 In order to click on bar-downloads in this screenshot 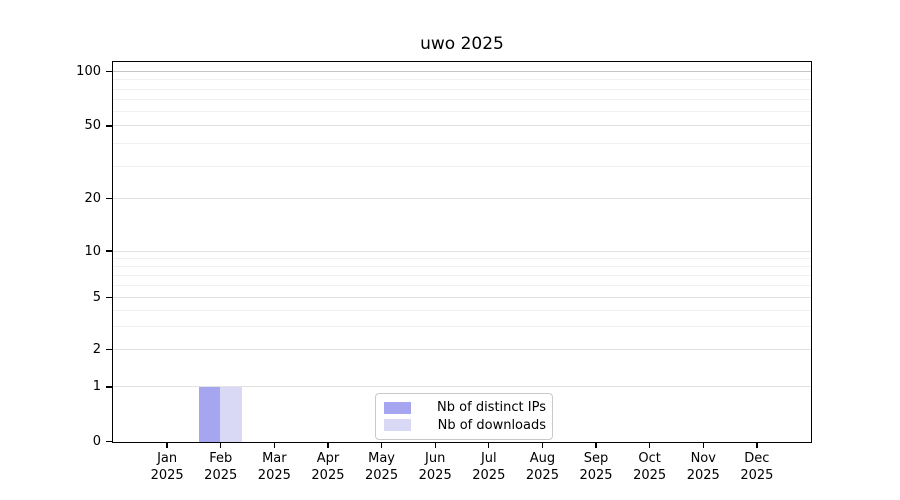, I will do `click(231, 414)`.